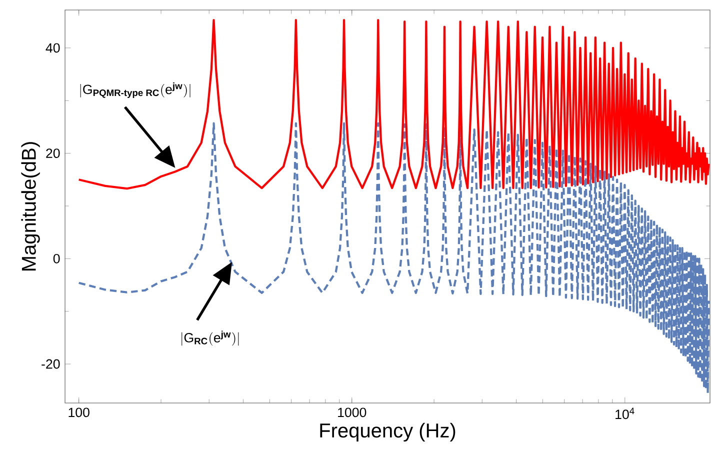 The width and height of the screenshot is (712, 451). Describe the element at coordinates (56, 259) in the screenshot. I see `y-tick-label: 0` at that location.